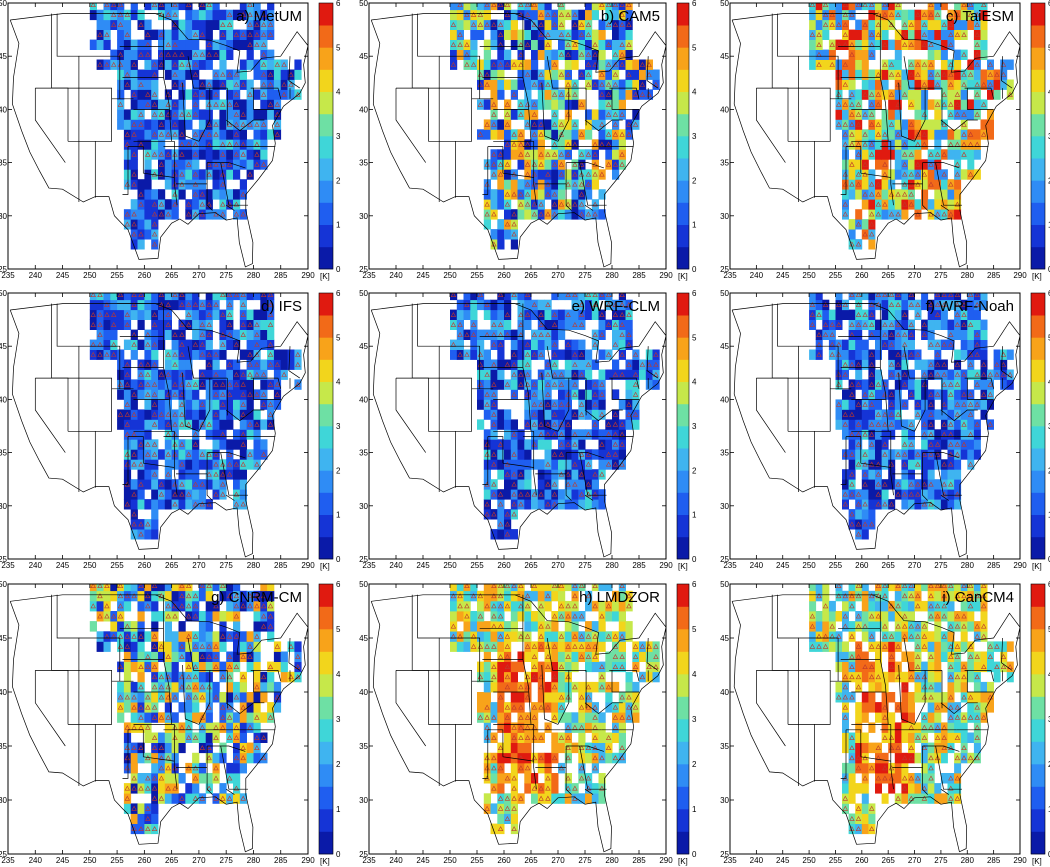 The image size is (1050, 867). I want to click on colorbar-tick-label: 5, so click(1049, 337).